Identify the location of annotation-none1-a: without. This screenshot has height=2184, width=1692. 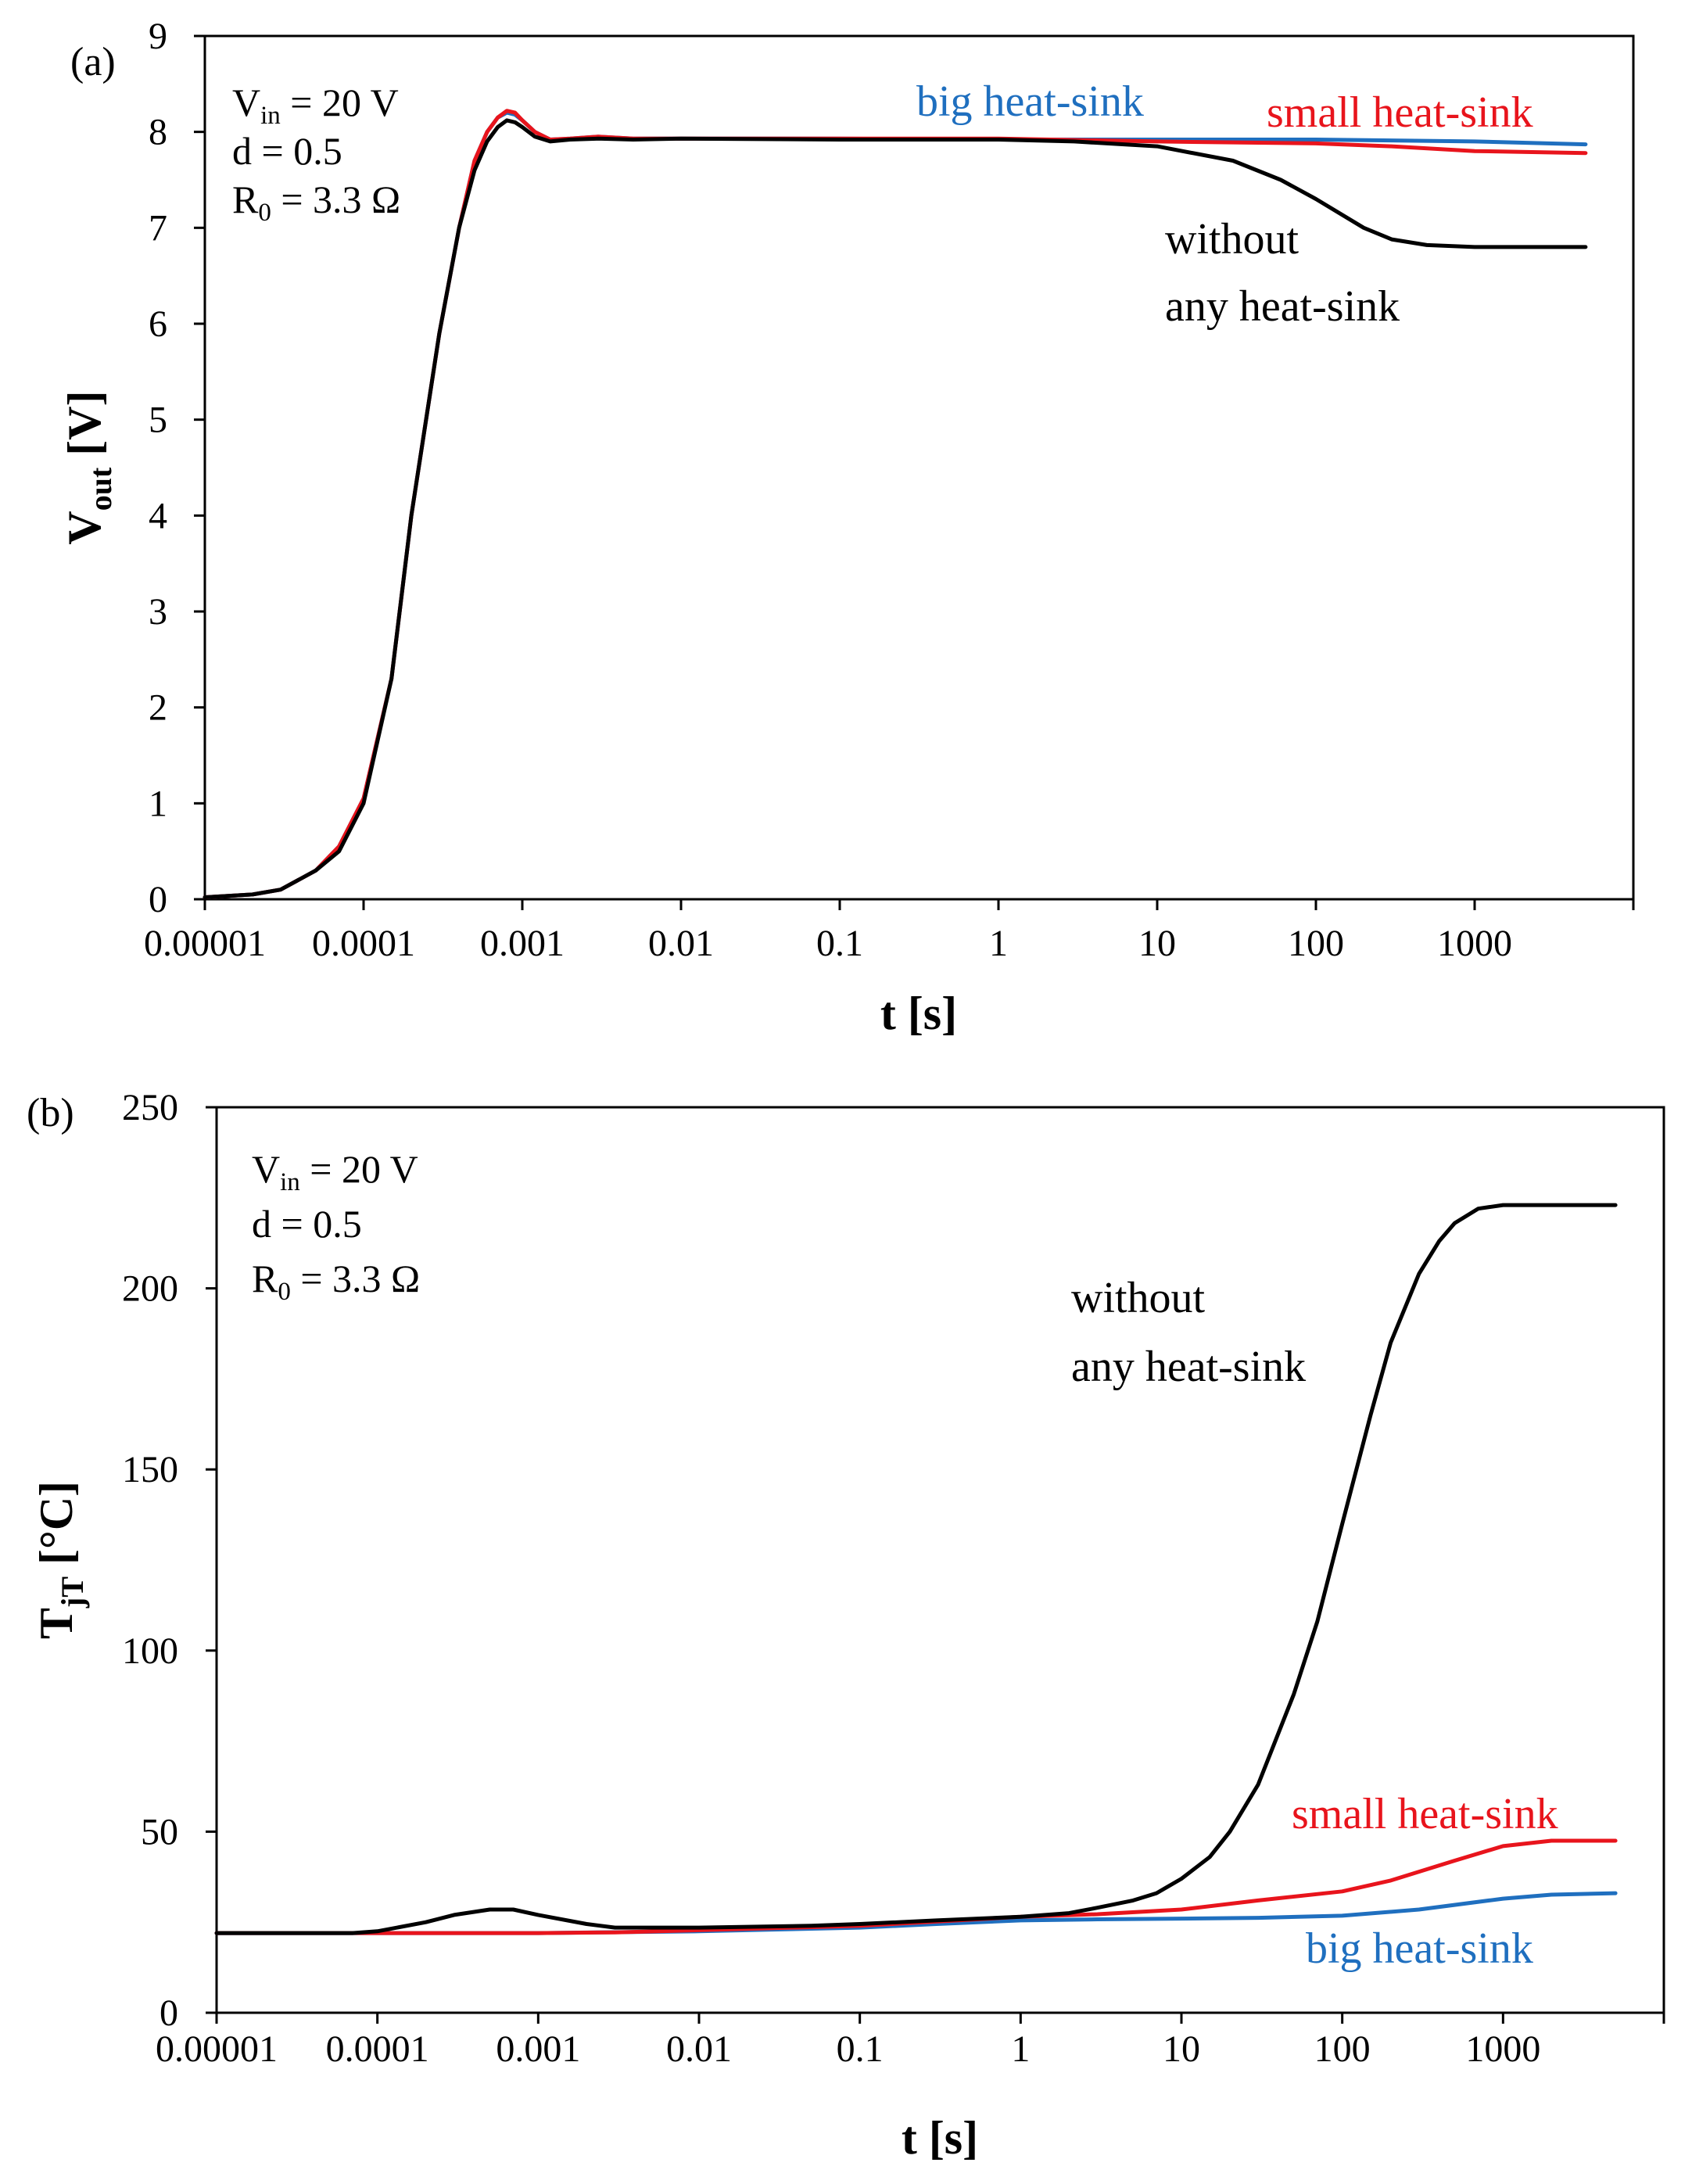
(1232, 239).